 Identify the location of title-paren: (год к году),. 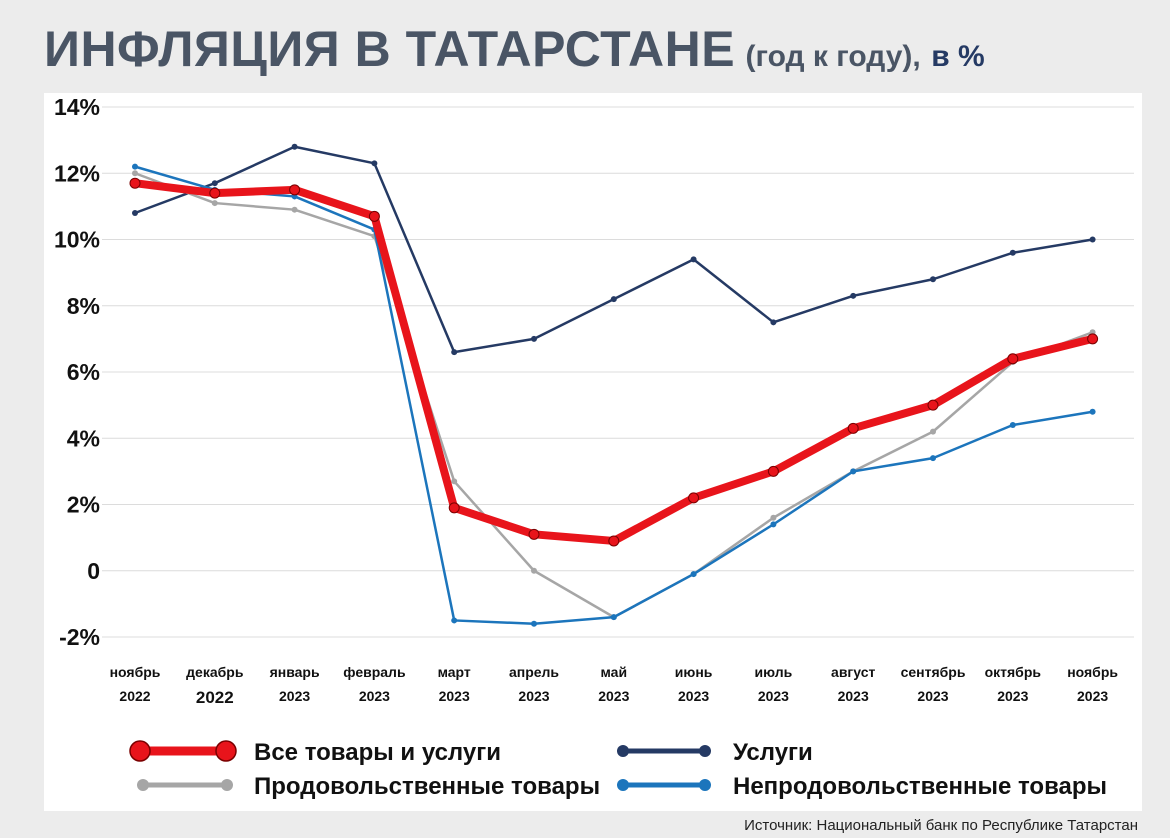
(833, 56).